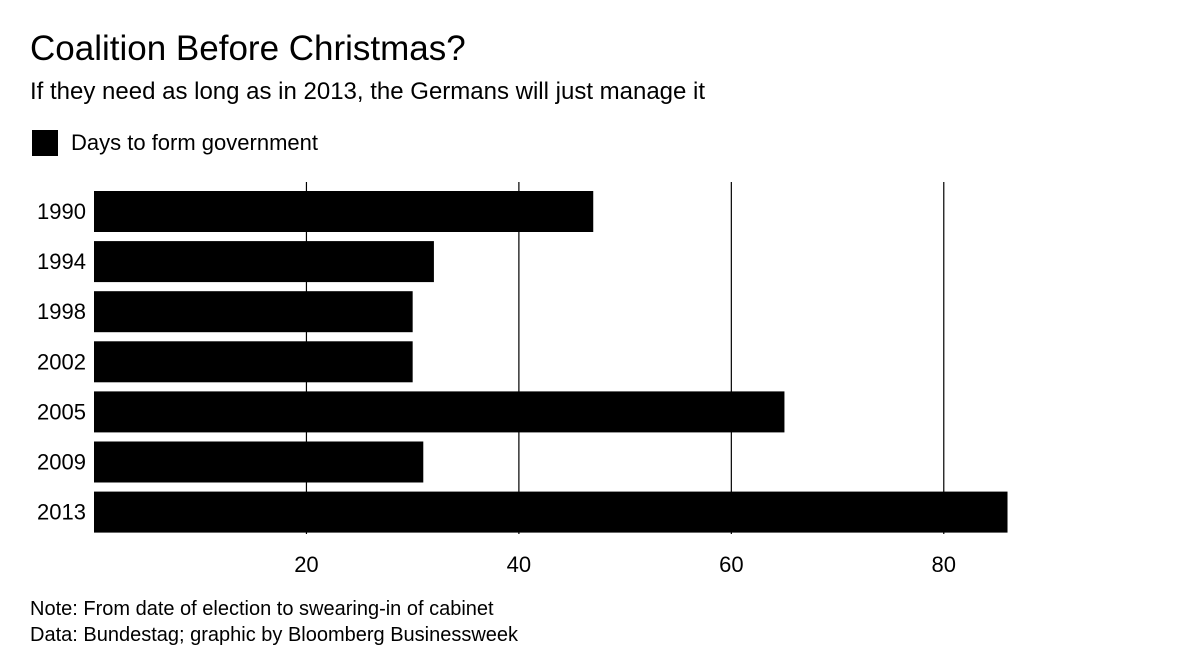  I want to click on chart-title: Coalition Before Christmas?, so click(248, 48).